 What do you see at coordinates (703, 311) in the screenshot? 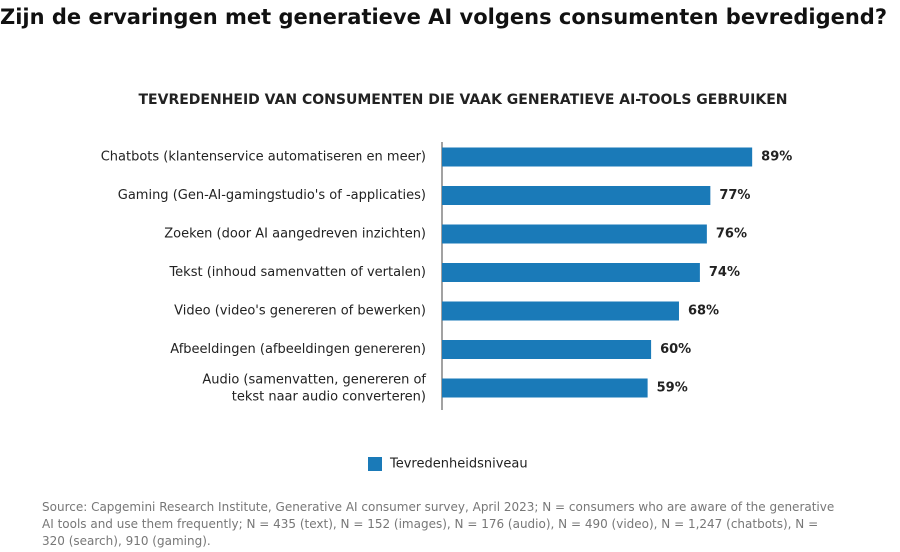
I see `value-label: 68%` at bounding box center [703, 311].